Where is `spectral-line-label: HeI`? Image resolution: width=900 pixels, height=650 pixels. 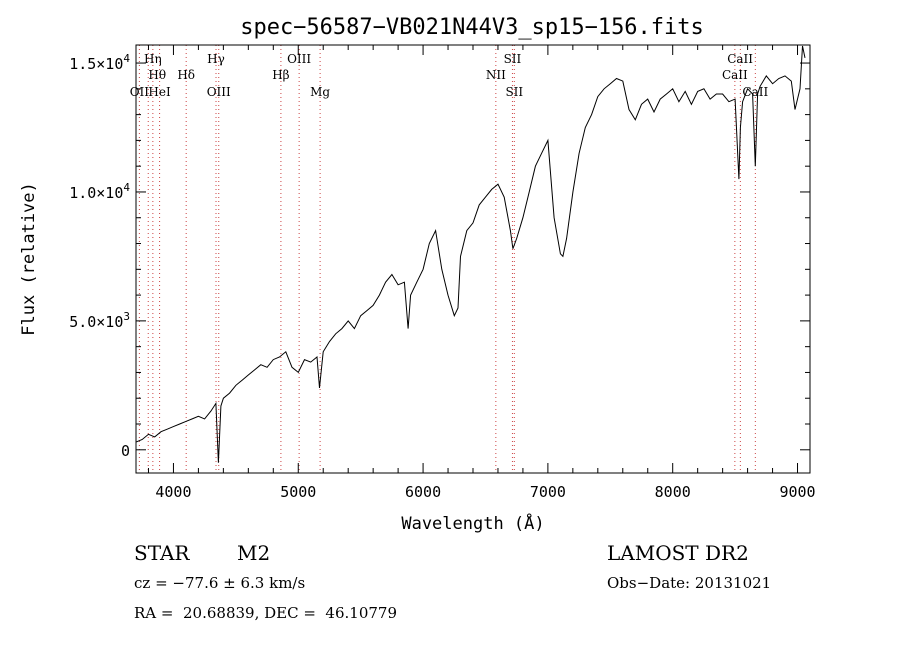 spectral-line-label: HeI is located at coordinates (159, 92).